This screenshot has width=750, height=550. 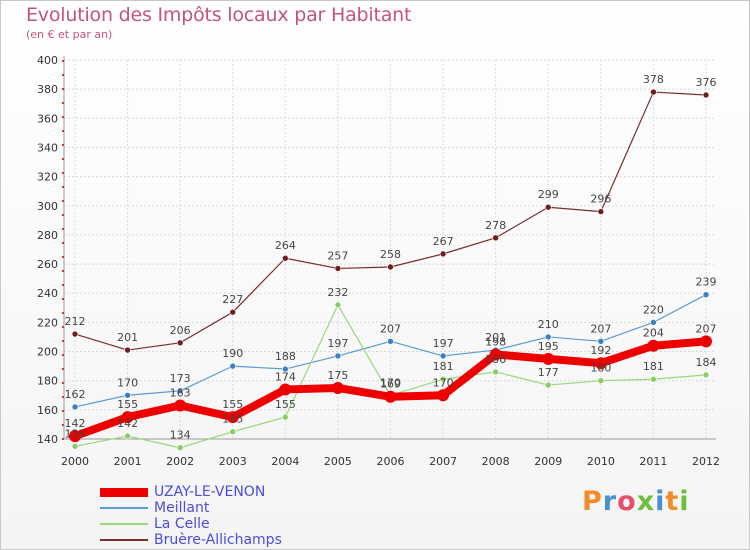 I want to click on y-tick-label: 380, so click(x=47, y=89).